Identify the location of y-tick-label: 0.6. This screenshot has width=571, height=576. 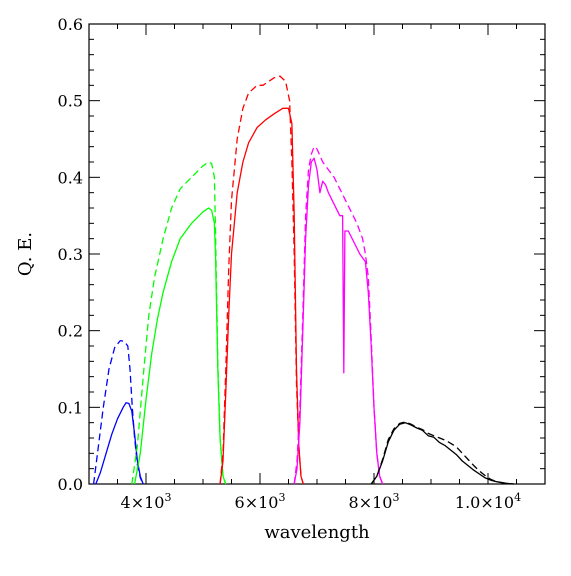
(70, 24).